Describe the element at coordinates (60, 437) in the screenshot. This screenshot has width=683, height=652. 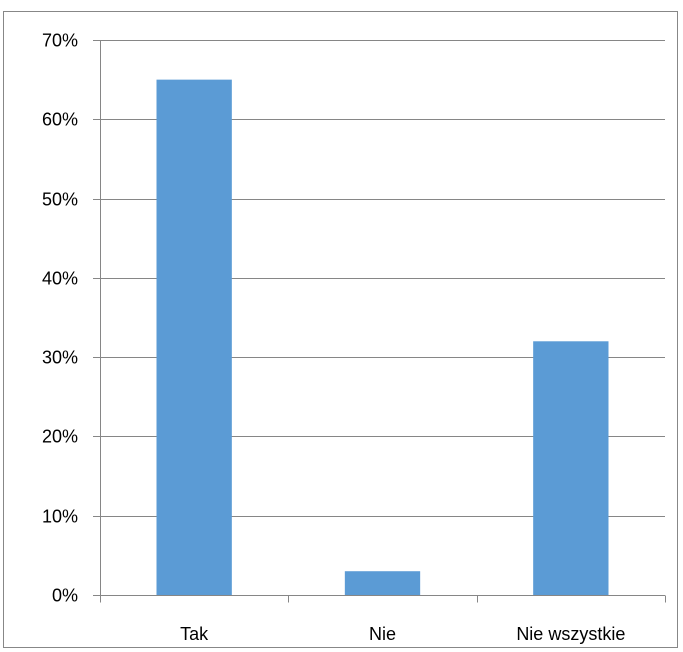
I see `y-tick-label: 20%` at that location.